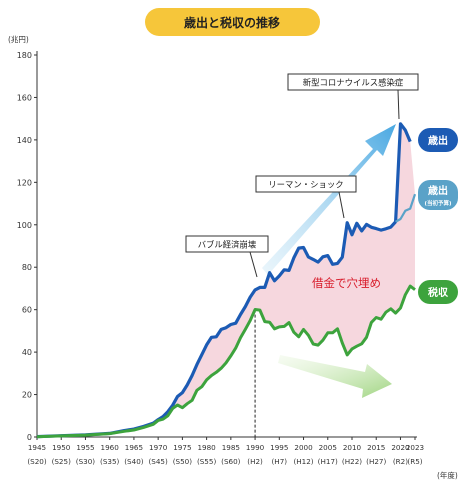  What do you see at coordinates (353, 96) in the screenshot?
I see `callout-covid: 新型コロナウイルス感染症` at bounding box center [353, 96].